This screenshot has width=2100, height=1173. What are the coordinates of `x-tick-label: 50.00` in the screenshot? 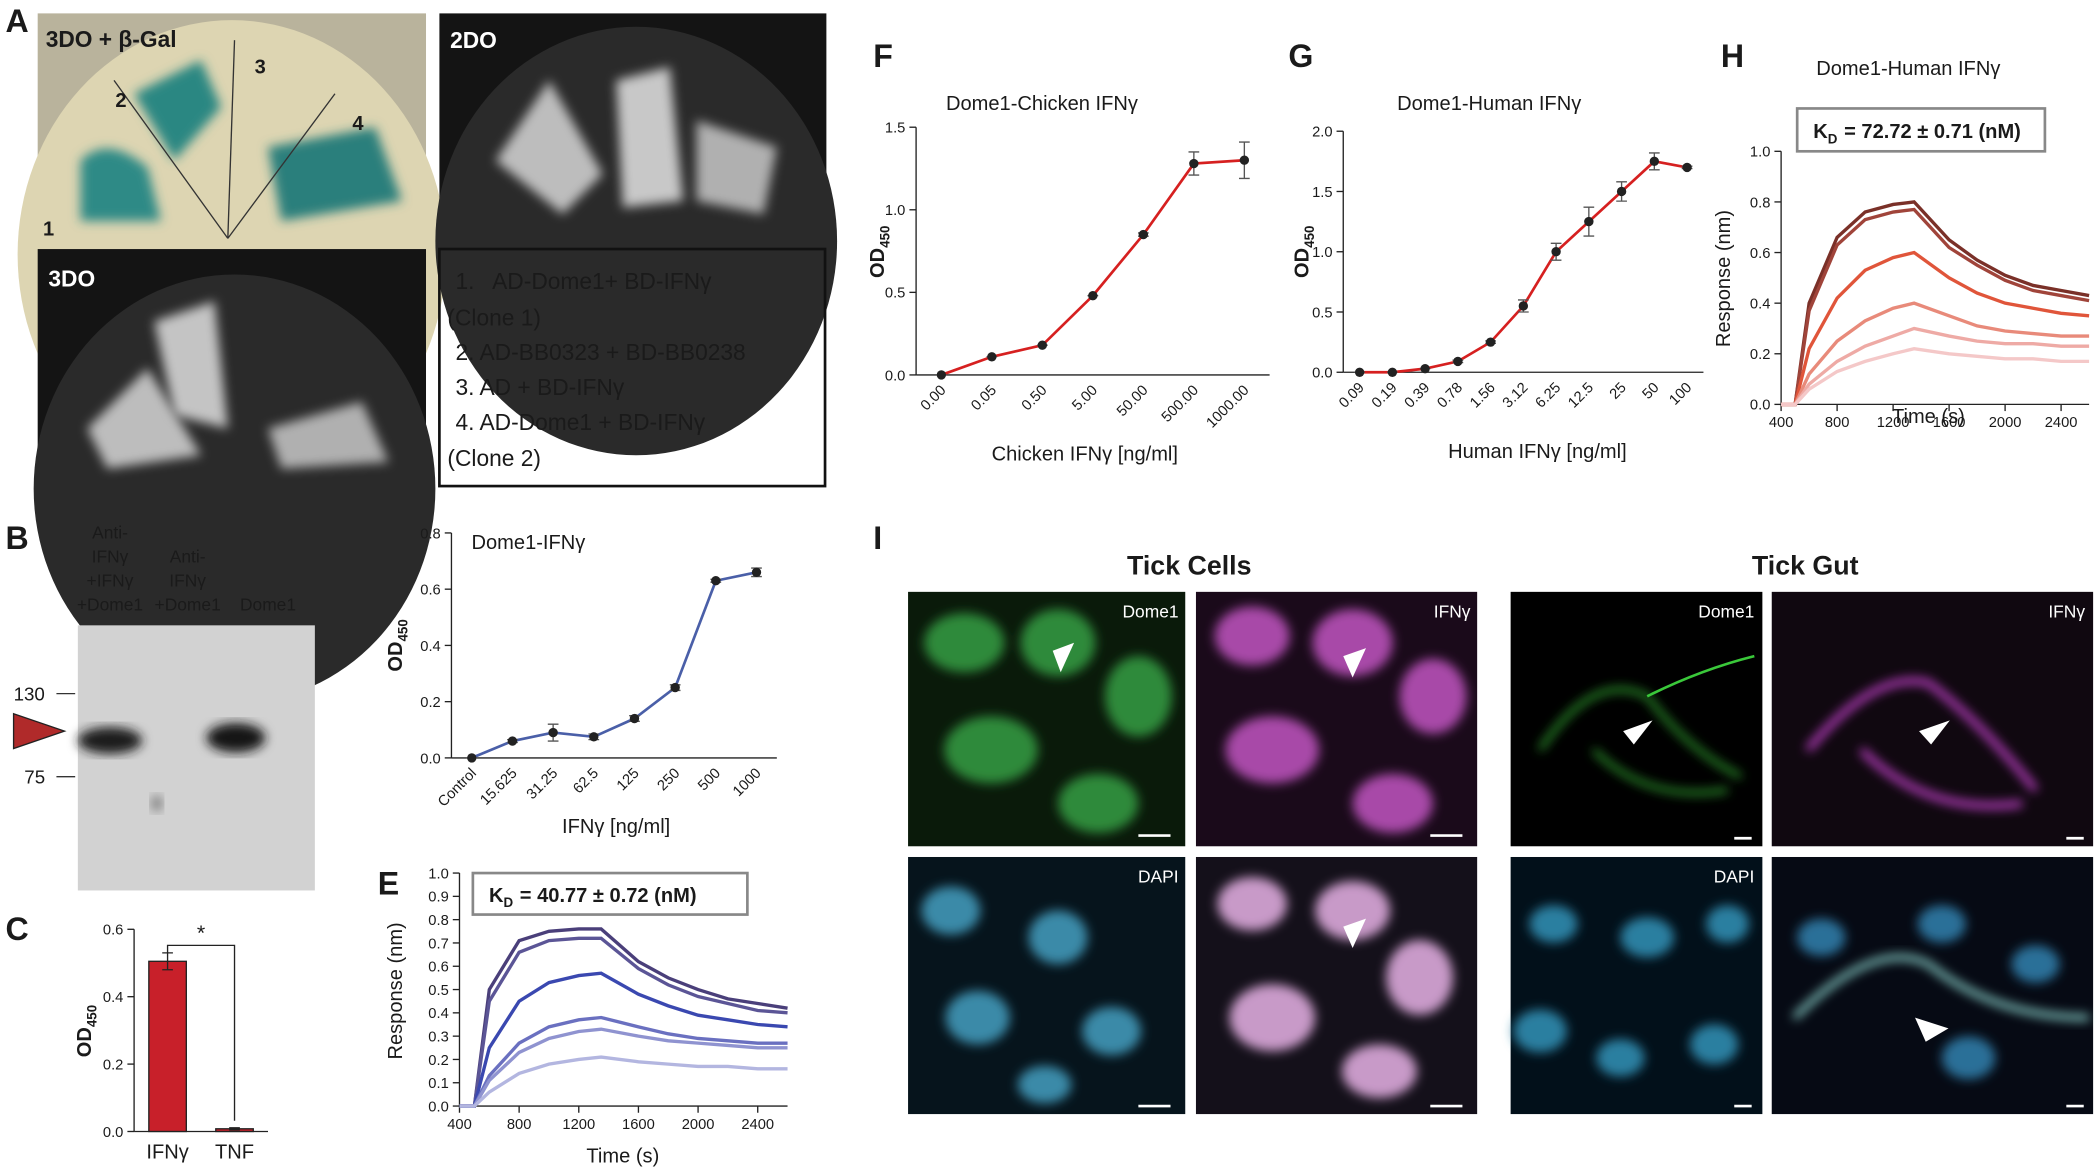 It's located at (1132, 401).